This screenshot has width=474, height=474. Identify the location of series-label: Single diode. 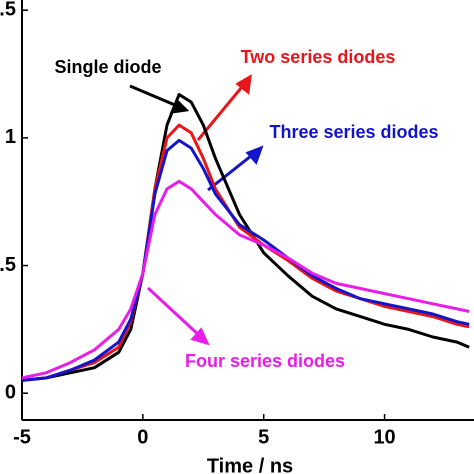
(107, 67).